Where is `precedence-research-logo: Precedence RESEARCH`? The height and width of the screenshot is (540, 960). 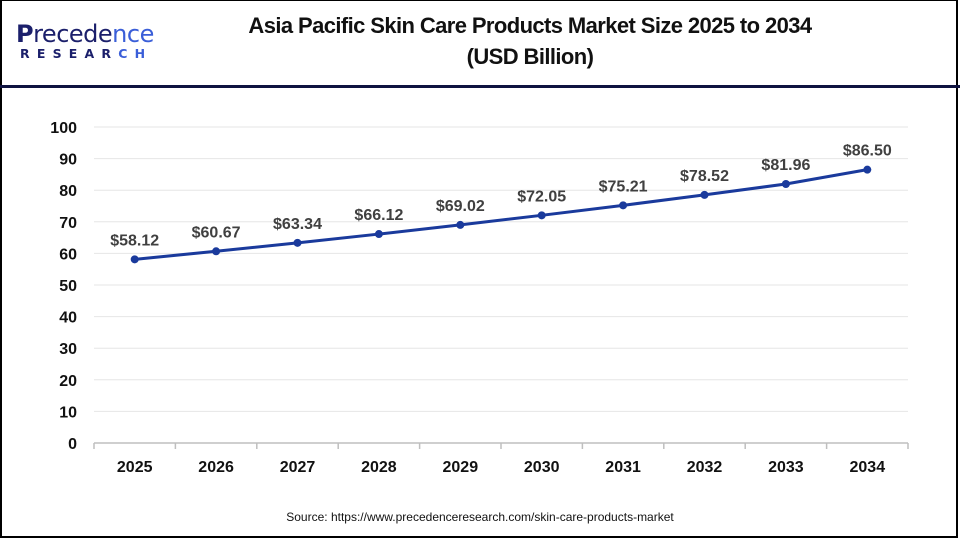 precedence-research-logo: Precedence RESEARCH is located at coordinates (91, 42).